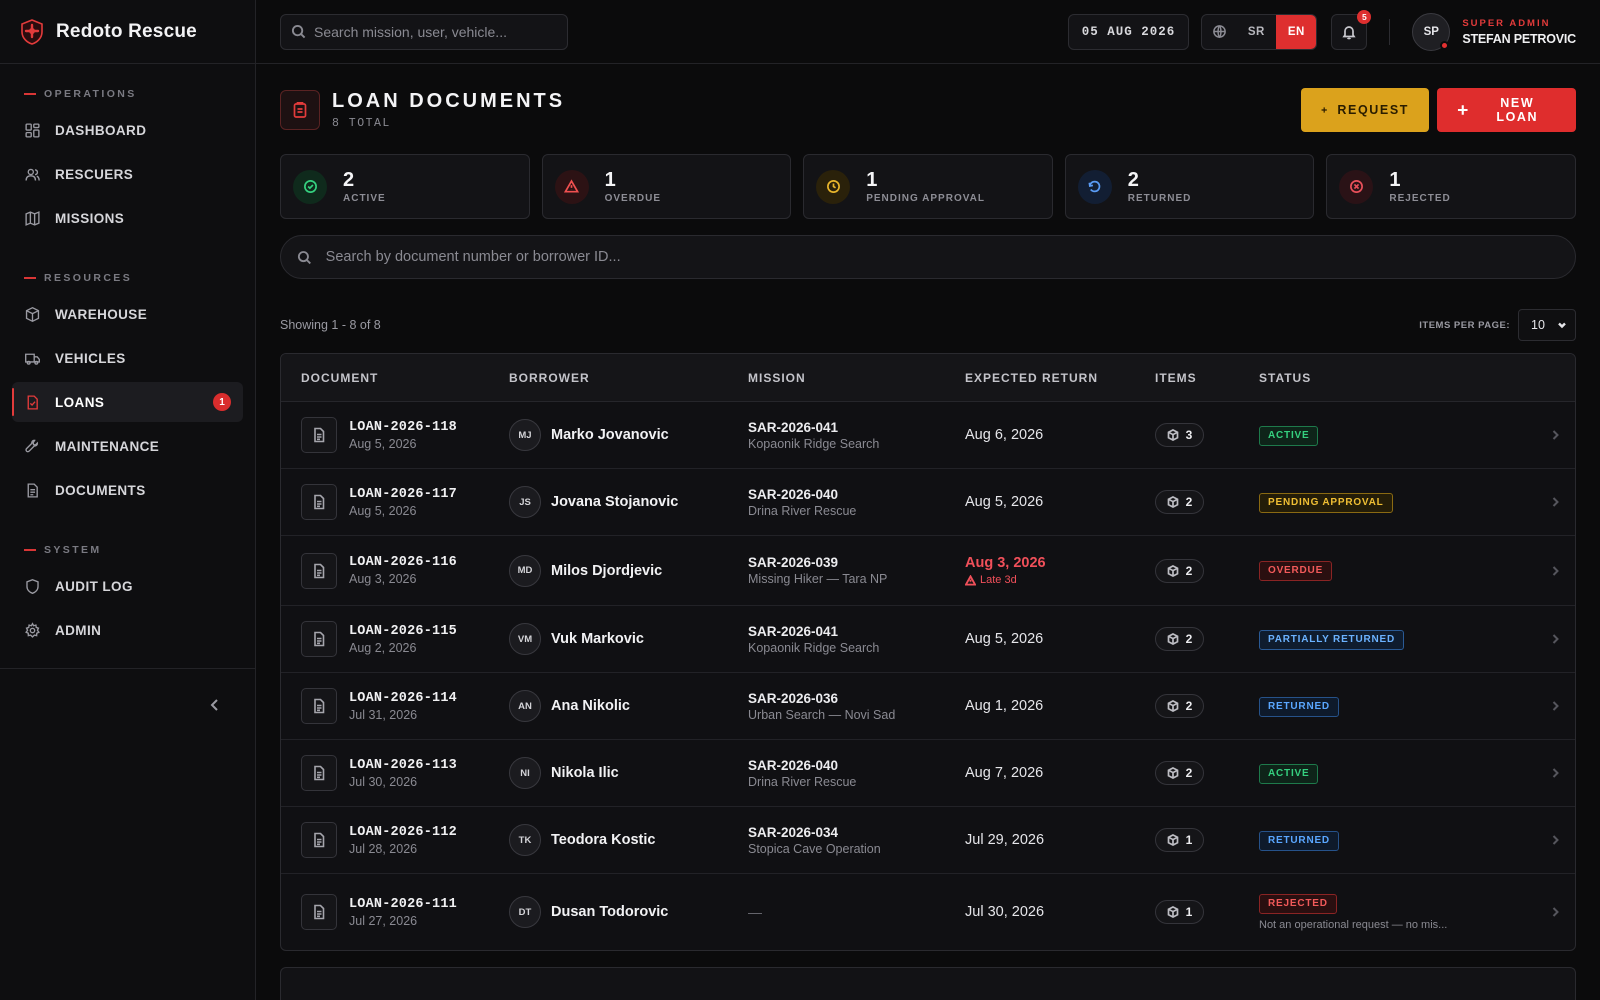 The height and width of the screenshot is (1000, 1600). What do you see at coordinates (127, 490) in the screenshot?
I see `sidebar-item-documents: DOCUMENTS` at bounding box center [127, 490].